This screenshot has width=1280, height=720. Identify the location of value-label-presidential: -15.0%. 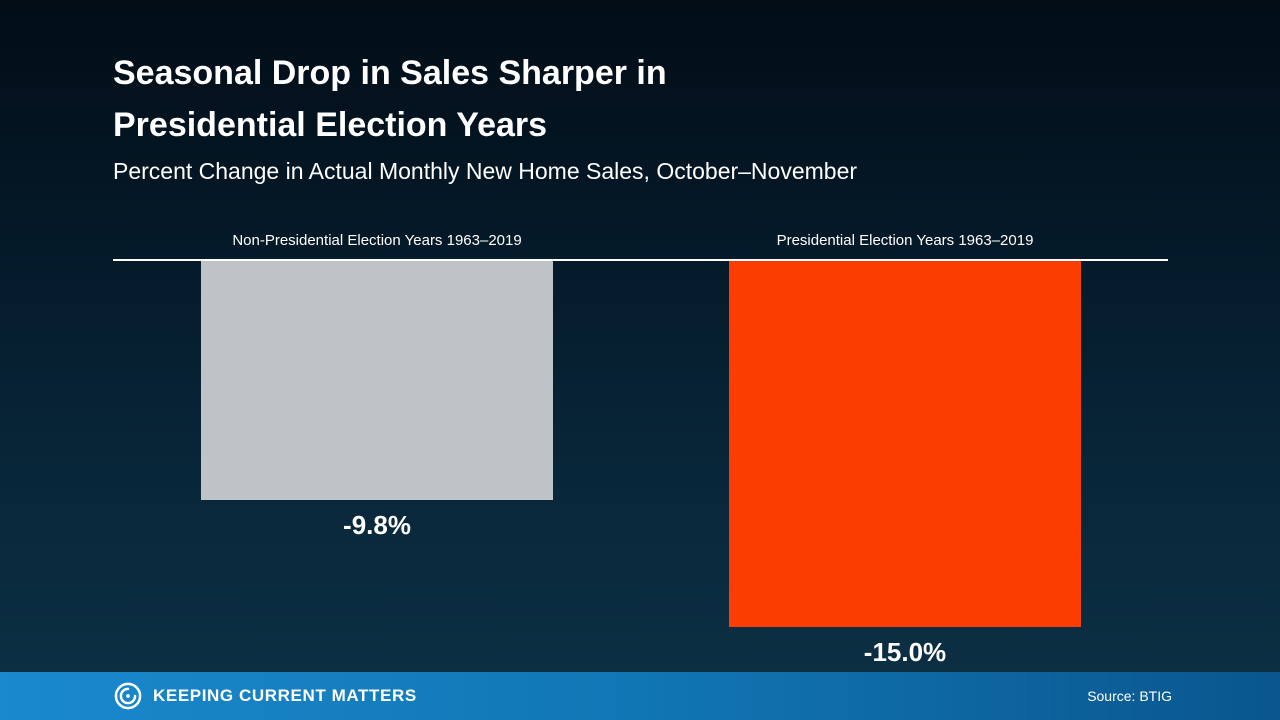
(905, 652).